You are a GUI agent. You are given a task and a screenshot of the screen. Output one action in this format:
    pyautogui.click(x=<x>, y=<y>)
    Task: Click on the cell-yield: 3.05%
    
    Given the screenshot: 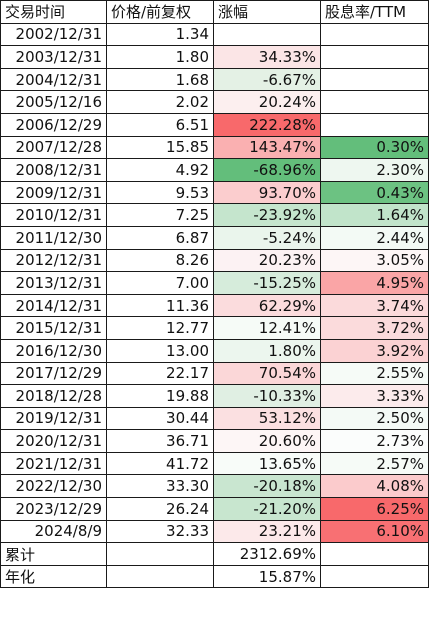 What is the action you would take?
    pyautogui.click(x=374, y=260)
    